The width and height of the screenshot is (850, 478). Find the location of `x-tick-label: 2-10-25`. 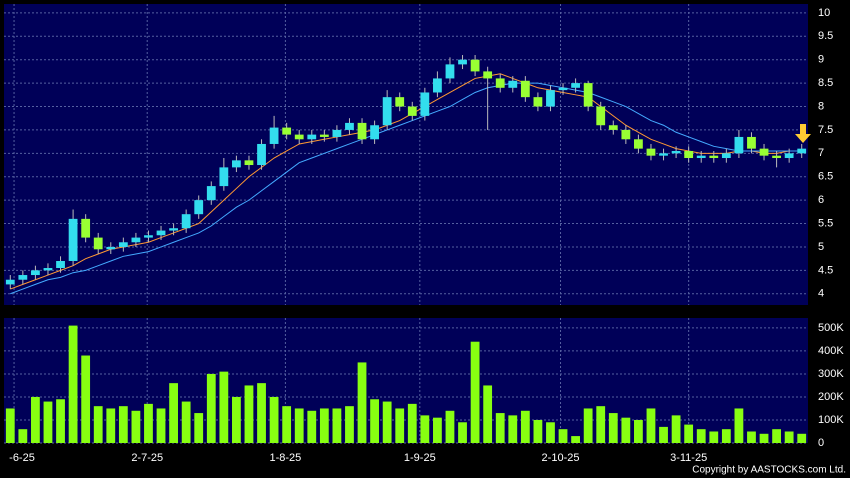

x-tick-label: 2-10-25 is located at coordinates (561, 458).